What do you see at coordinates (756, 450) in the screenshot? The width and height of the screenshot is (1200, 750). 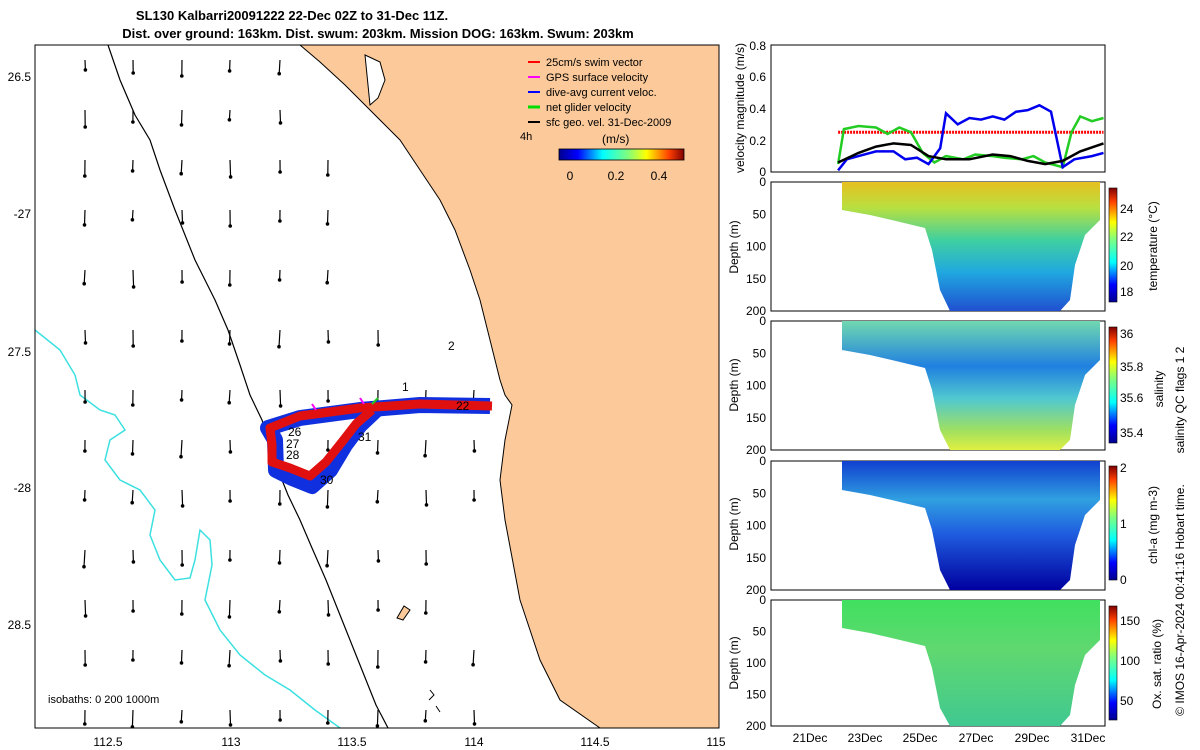 I see `depth-tick-1-200: 200` at bounding box center [756, 450].